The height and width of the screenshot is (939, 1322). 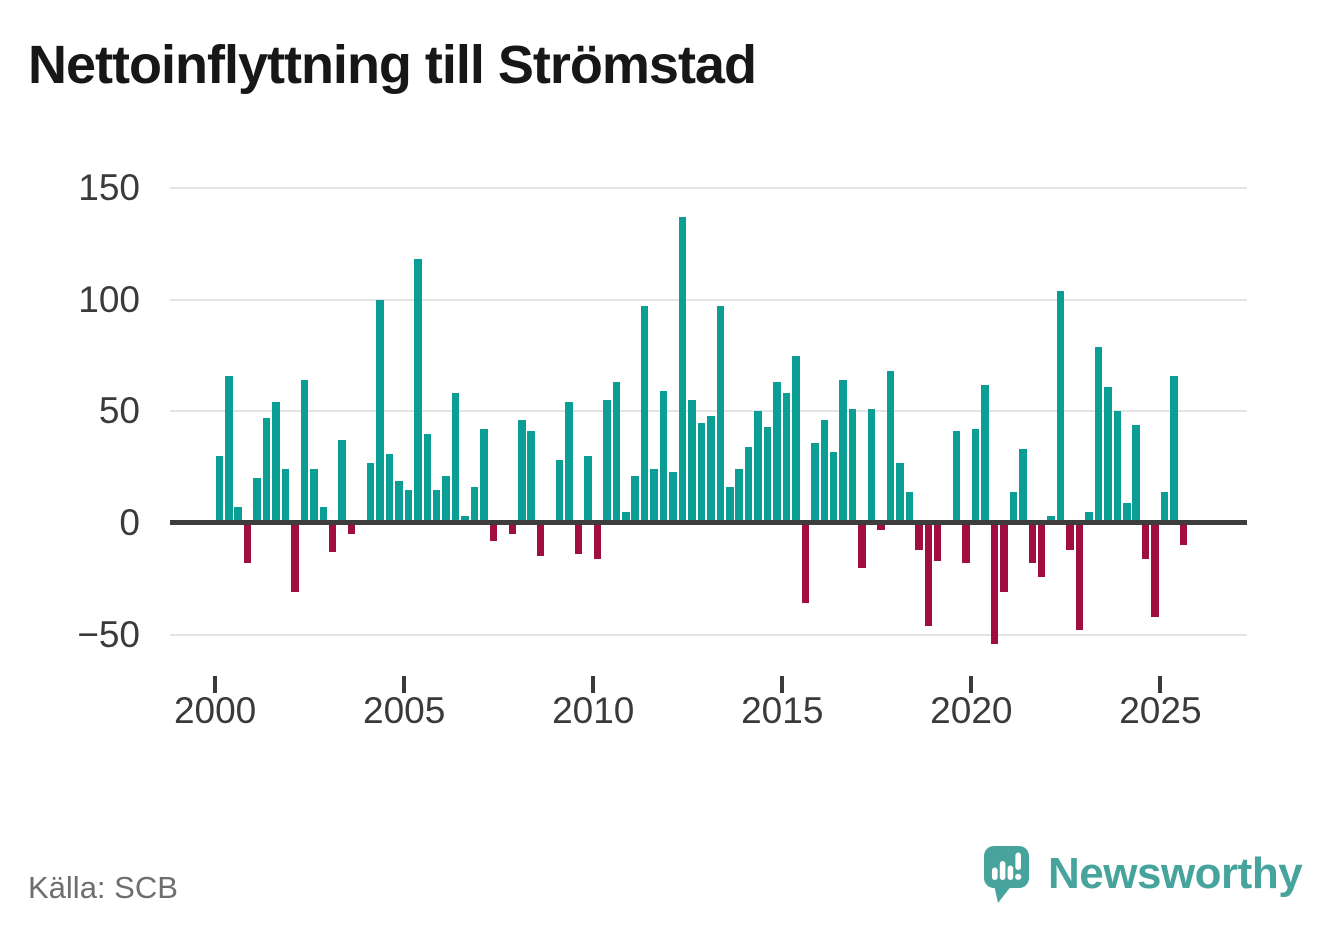 I want to click on bar-2011Q1, so click(x=635, y=499).